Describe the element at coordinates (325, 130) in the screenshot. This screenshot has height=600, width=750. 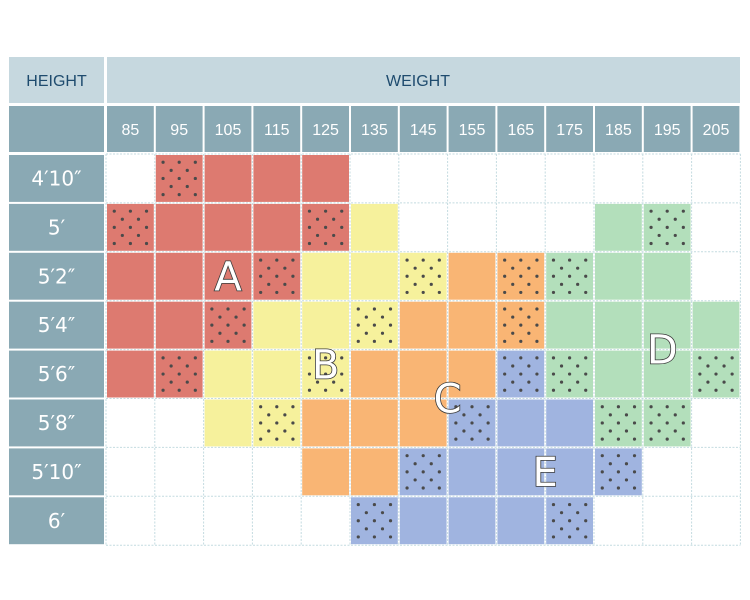
I see `weight-tick-label: 125` at that location.